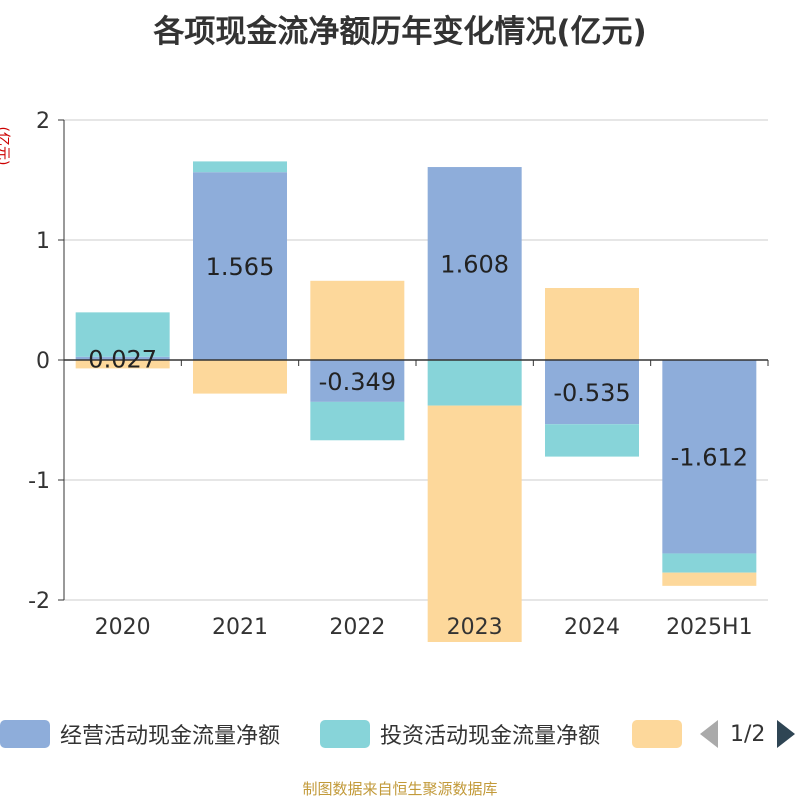 The height and width of the screenshot is (800, 800). Describe the element at coordinates (43, 121) in the screenshot. I see `y-tick-label: 2` at that location.